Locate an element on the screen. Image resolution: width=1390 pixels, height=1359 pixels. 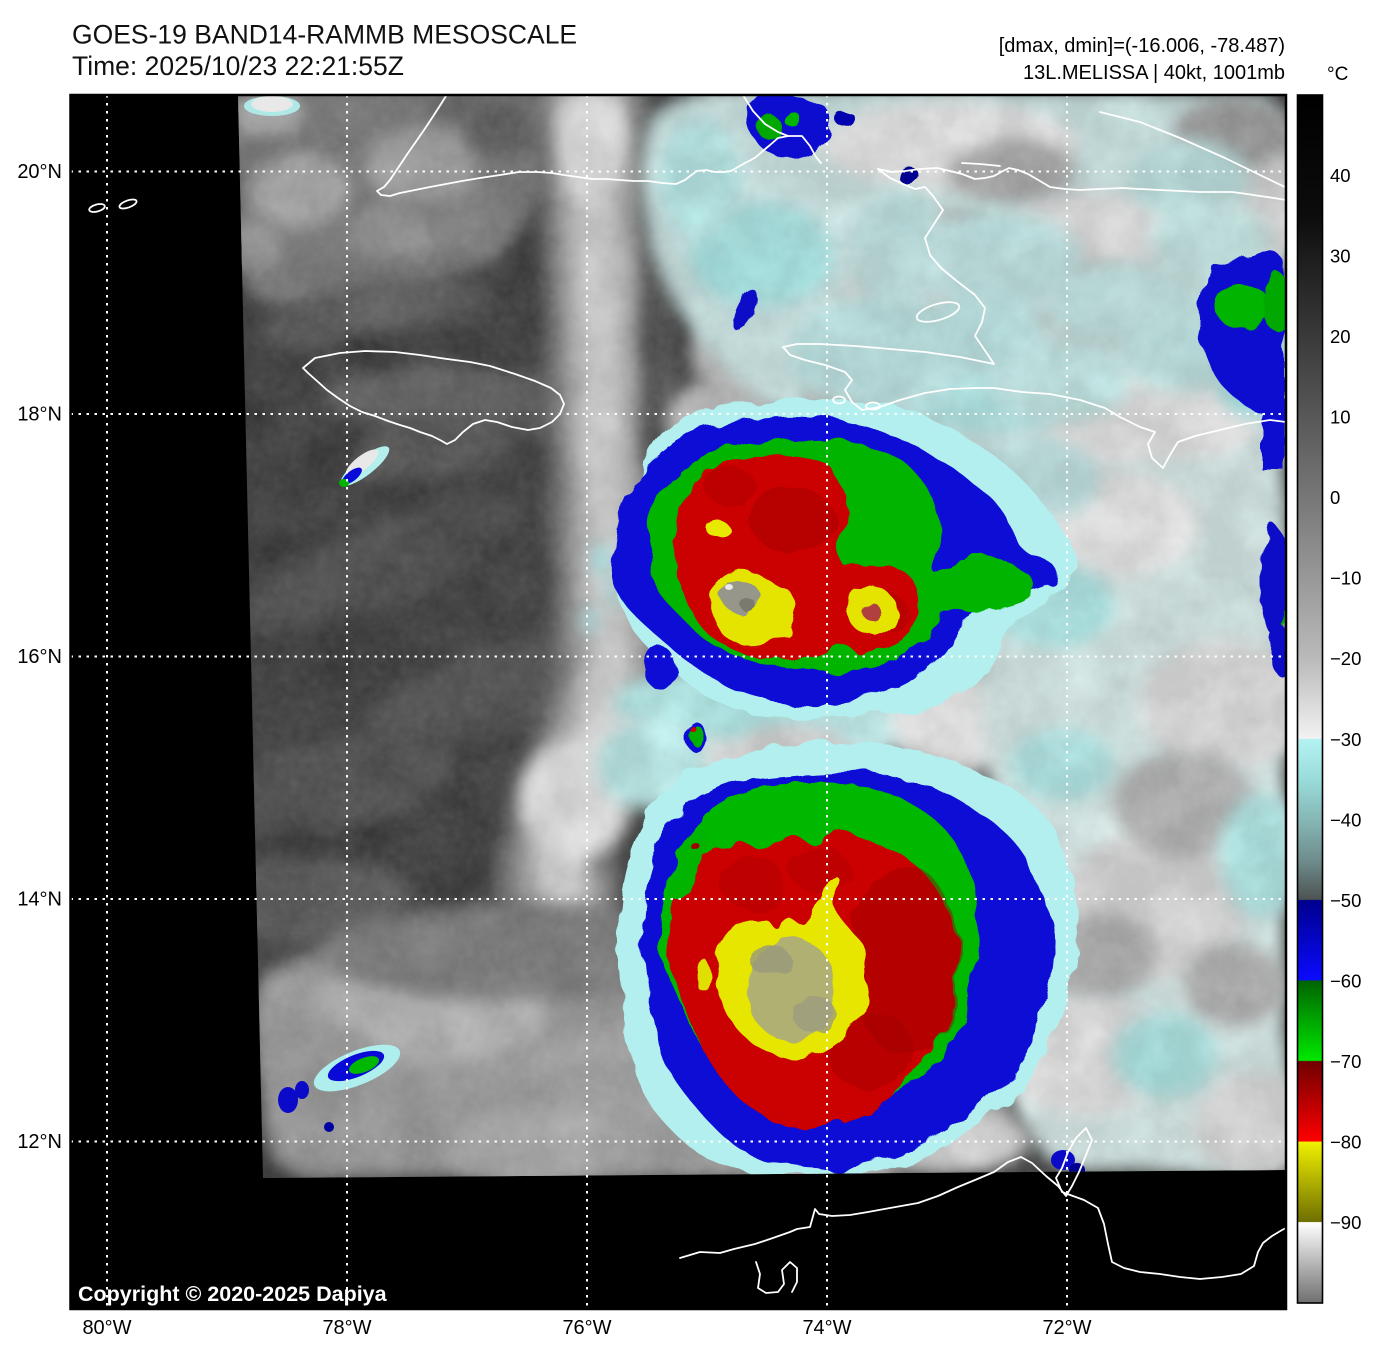
svg-text: 40 is located at coordinates (1340, 175).